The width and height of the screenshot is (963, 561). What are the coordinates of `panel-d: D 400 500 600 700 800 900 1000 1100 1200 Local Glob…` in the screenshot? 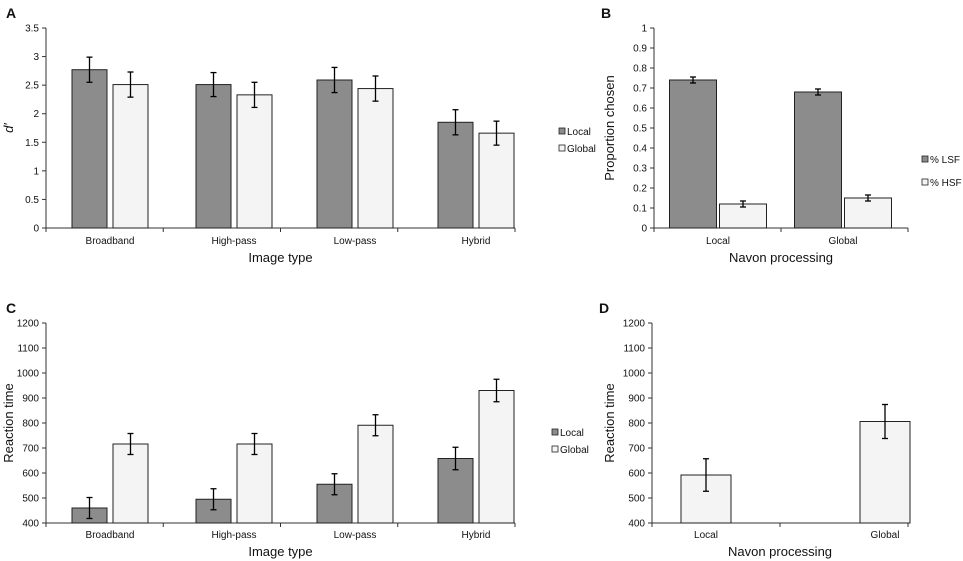 It's located at (755, 429).